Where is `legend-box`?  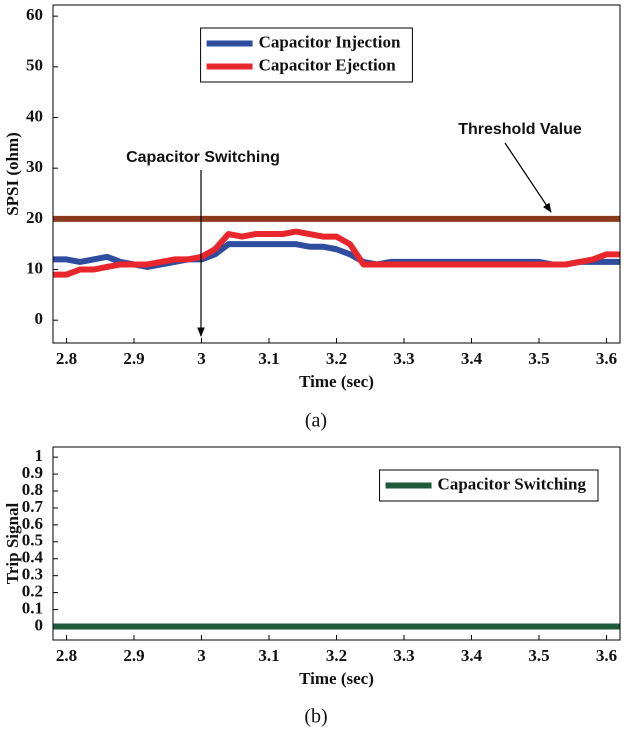
legend-box is located at coordinates (306, 55).